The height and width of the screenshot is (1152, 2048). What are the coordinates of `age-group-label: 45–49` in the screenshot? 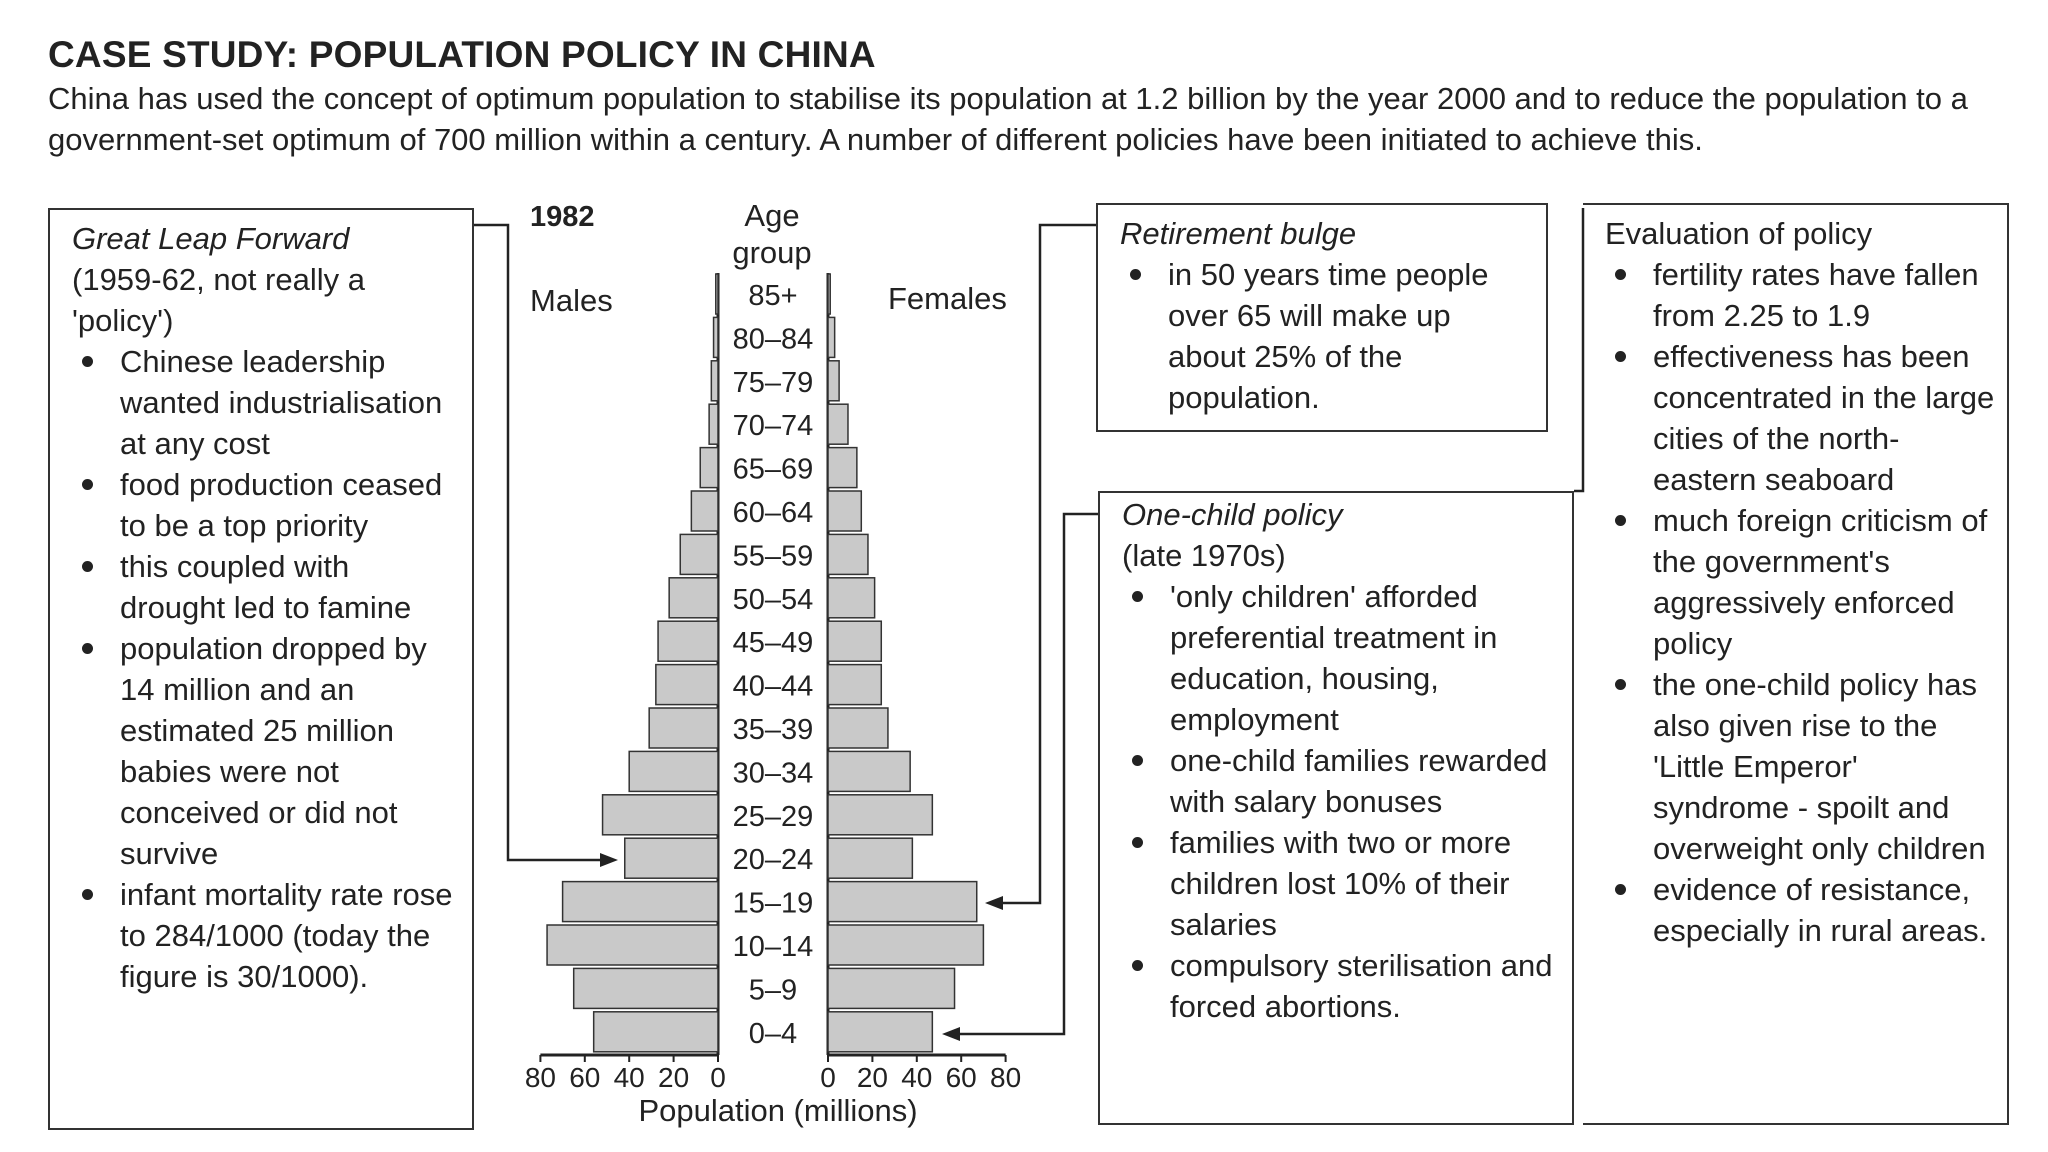 It's located at (773, 643).